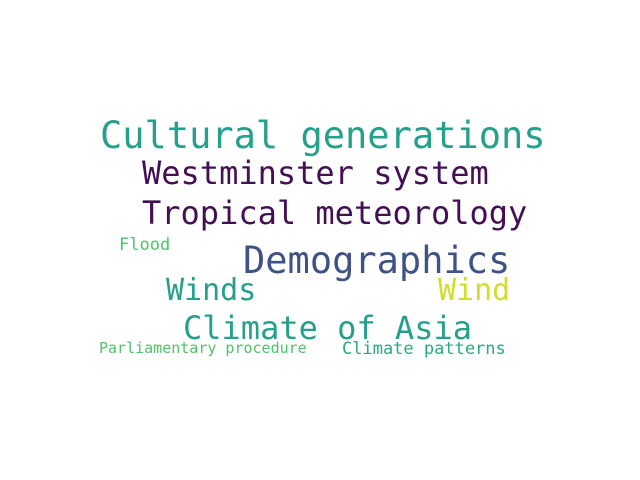 The image size is (640, 480). Describe the element at coordinates (315, 173) in the screenshot. I see `word-westminster-system: Westminster system` at that location.